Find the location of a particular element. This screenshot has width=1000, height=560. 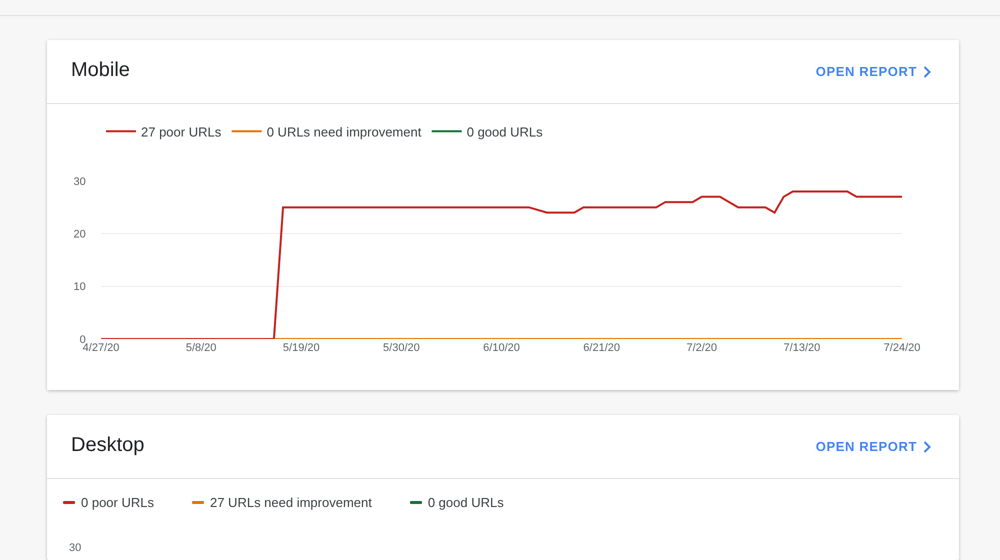

chart-title: Mobile is located at coordinates (100, 70).